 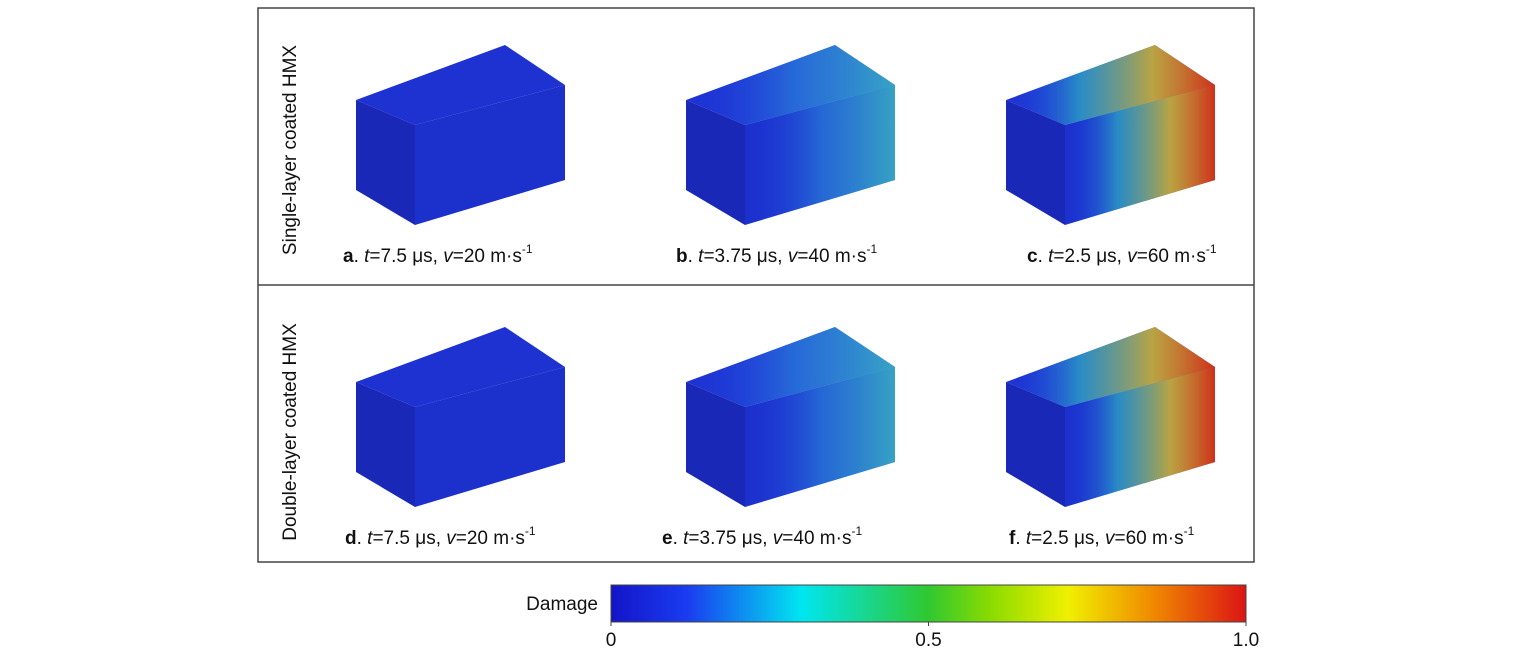 I want to click on caption-part: e, so click(x=667, y=538).